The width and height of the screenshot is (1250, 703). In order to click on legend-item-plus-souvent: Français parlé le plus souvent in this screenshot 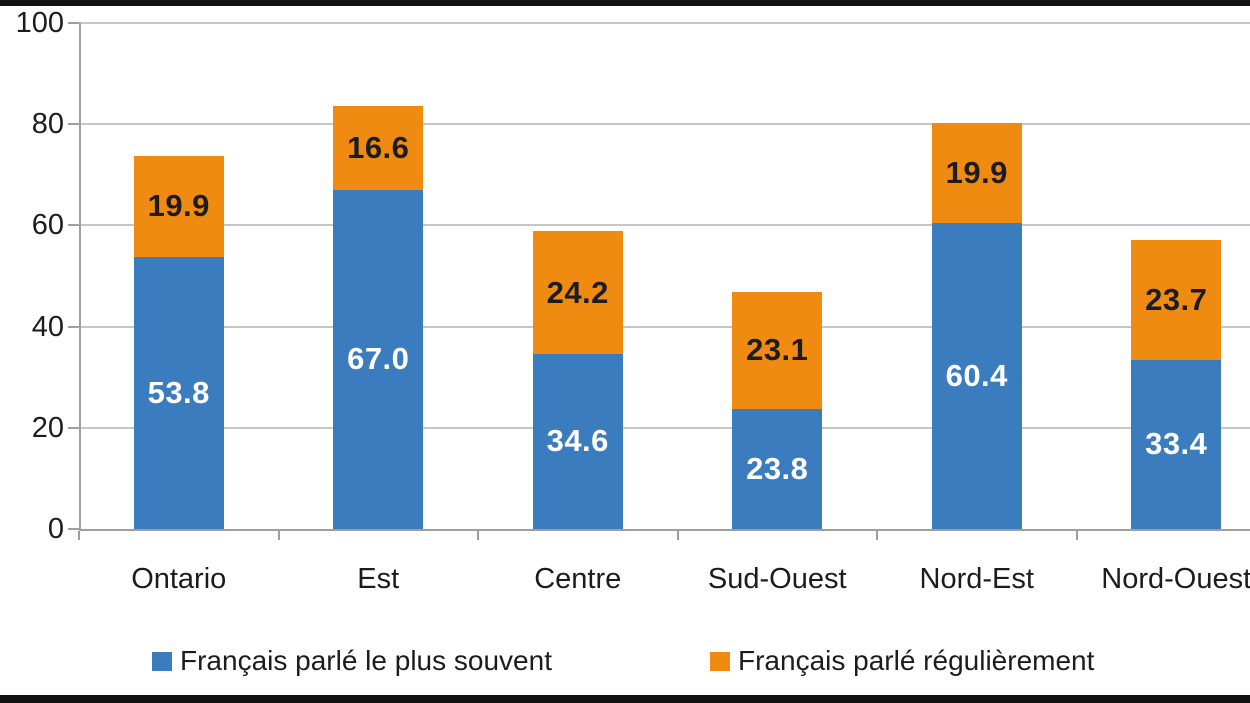, I will do `click(352, 661)`.